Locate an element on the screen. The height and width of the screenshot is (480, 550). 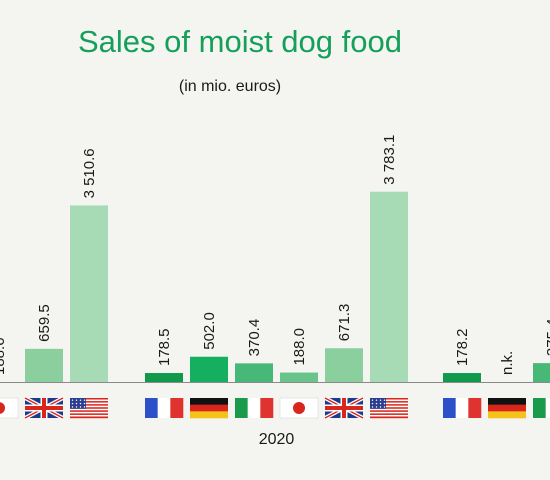
value-label: 659.5 is located at coordinates (44, 323).